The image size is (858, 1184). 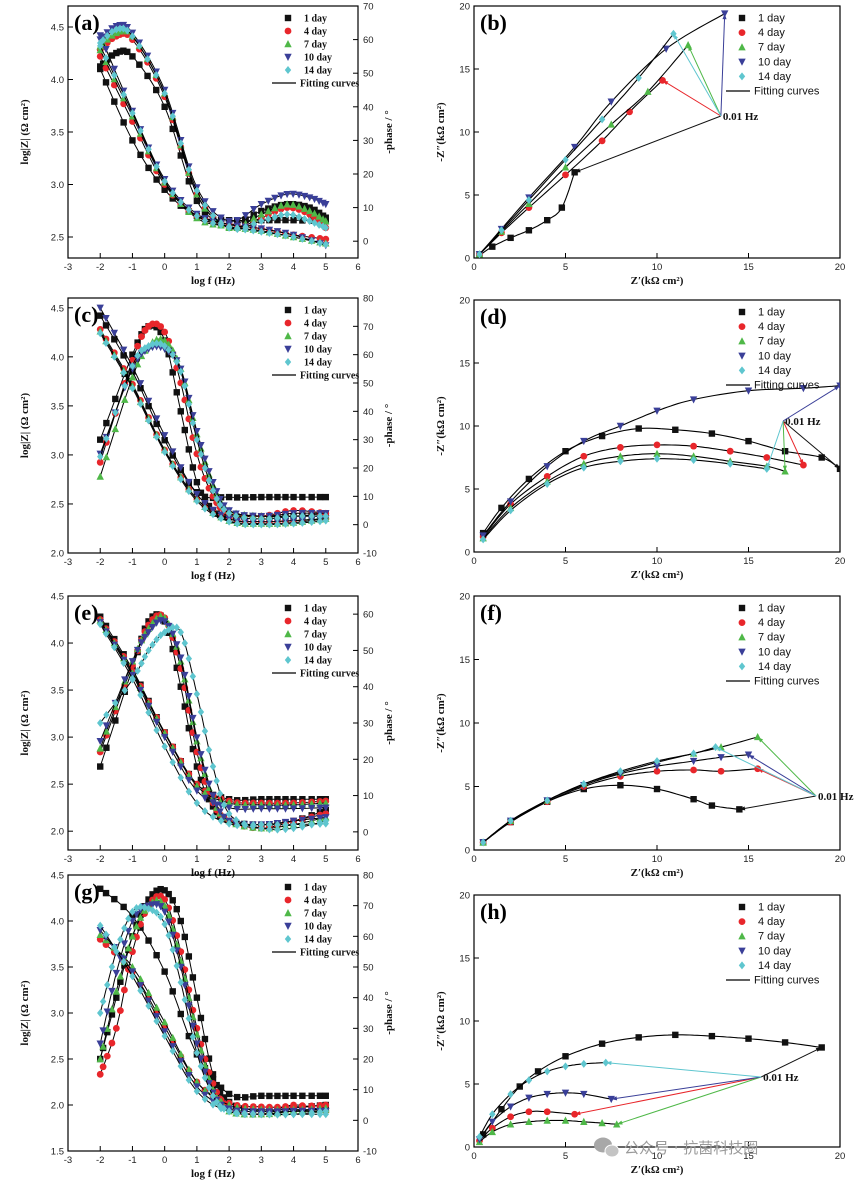 I want to click on y-tick-label: 10, so click(x=464, y=1022).